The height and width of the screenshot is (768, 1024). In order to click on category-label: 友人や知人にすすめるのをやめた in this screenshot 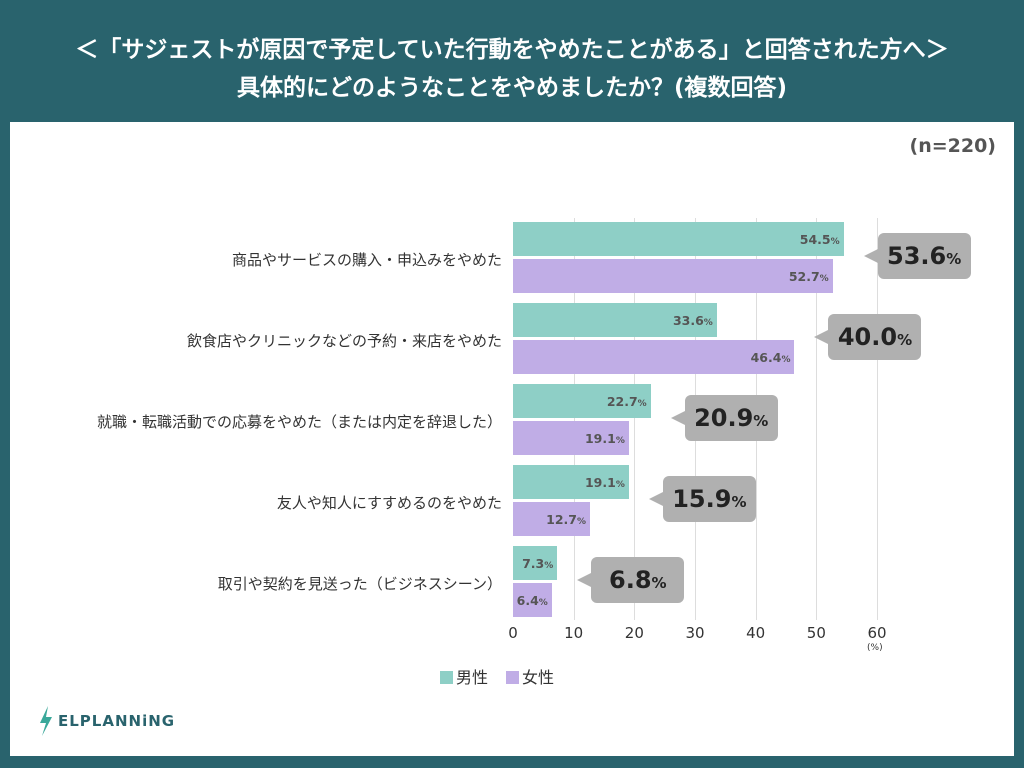, I will do `click(389, 503)`.